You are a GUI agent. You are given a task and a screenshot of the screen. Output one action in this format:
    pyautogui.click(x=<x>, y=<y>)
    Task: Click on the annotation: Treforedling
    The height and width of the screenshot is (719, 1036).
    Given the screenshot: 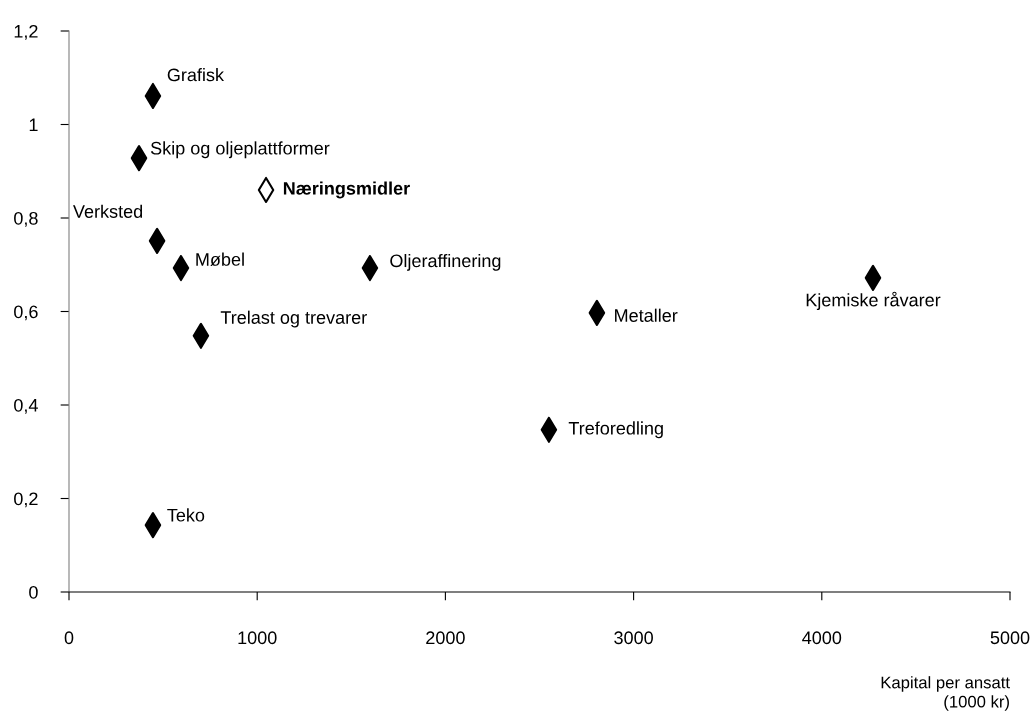 What is the action you would take?
    pyautogui.click(x=615, y=430)
    